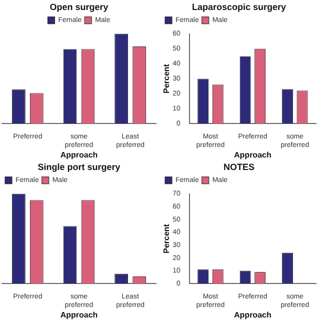  I want to click on chart-title: NOTES, so click(239, 167).